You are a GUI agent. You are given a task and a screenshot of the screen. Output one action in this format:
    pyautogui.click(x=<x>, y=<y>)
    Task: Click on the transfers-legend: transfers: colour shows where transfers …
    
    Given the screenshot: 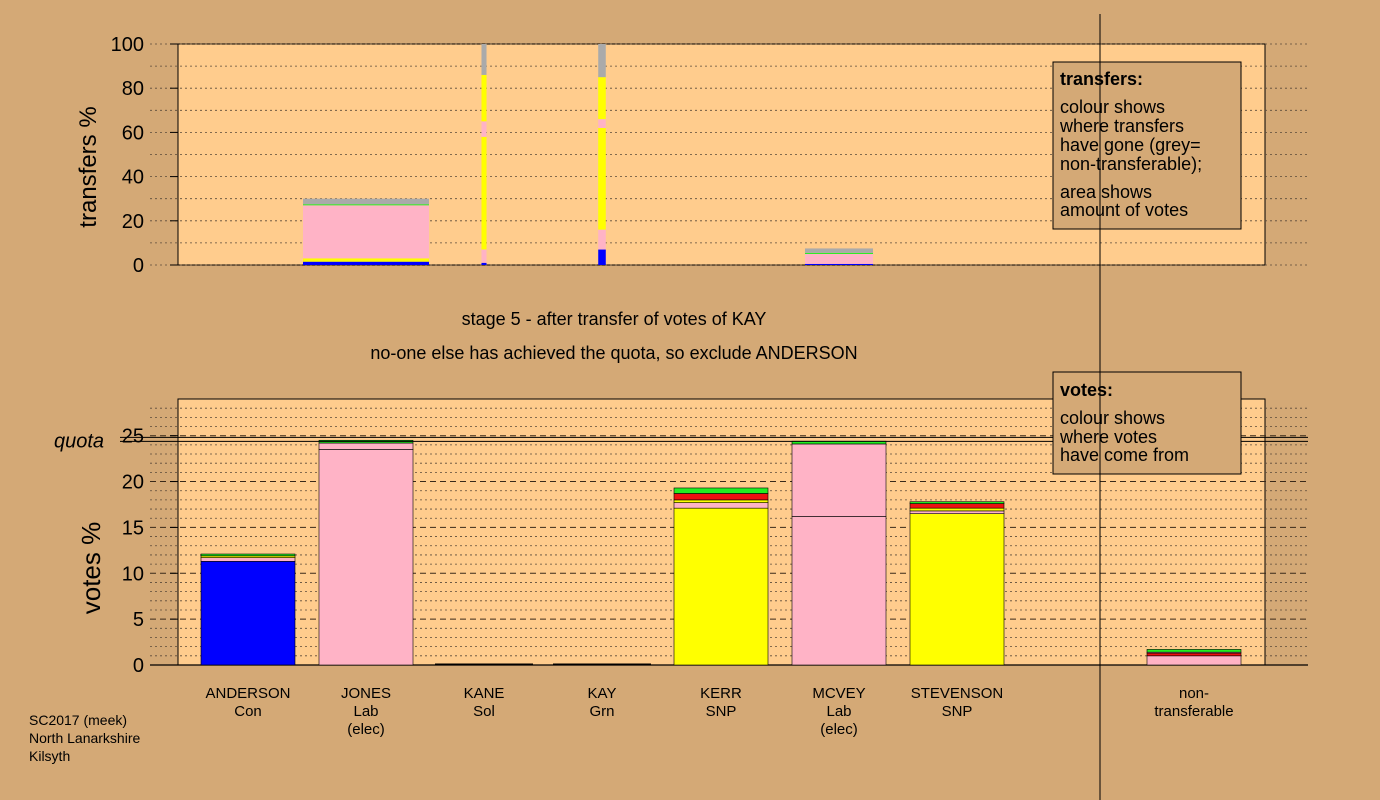 What is the action you would take?
    pyautogui.click(x=1147, y=145)
    